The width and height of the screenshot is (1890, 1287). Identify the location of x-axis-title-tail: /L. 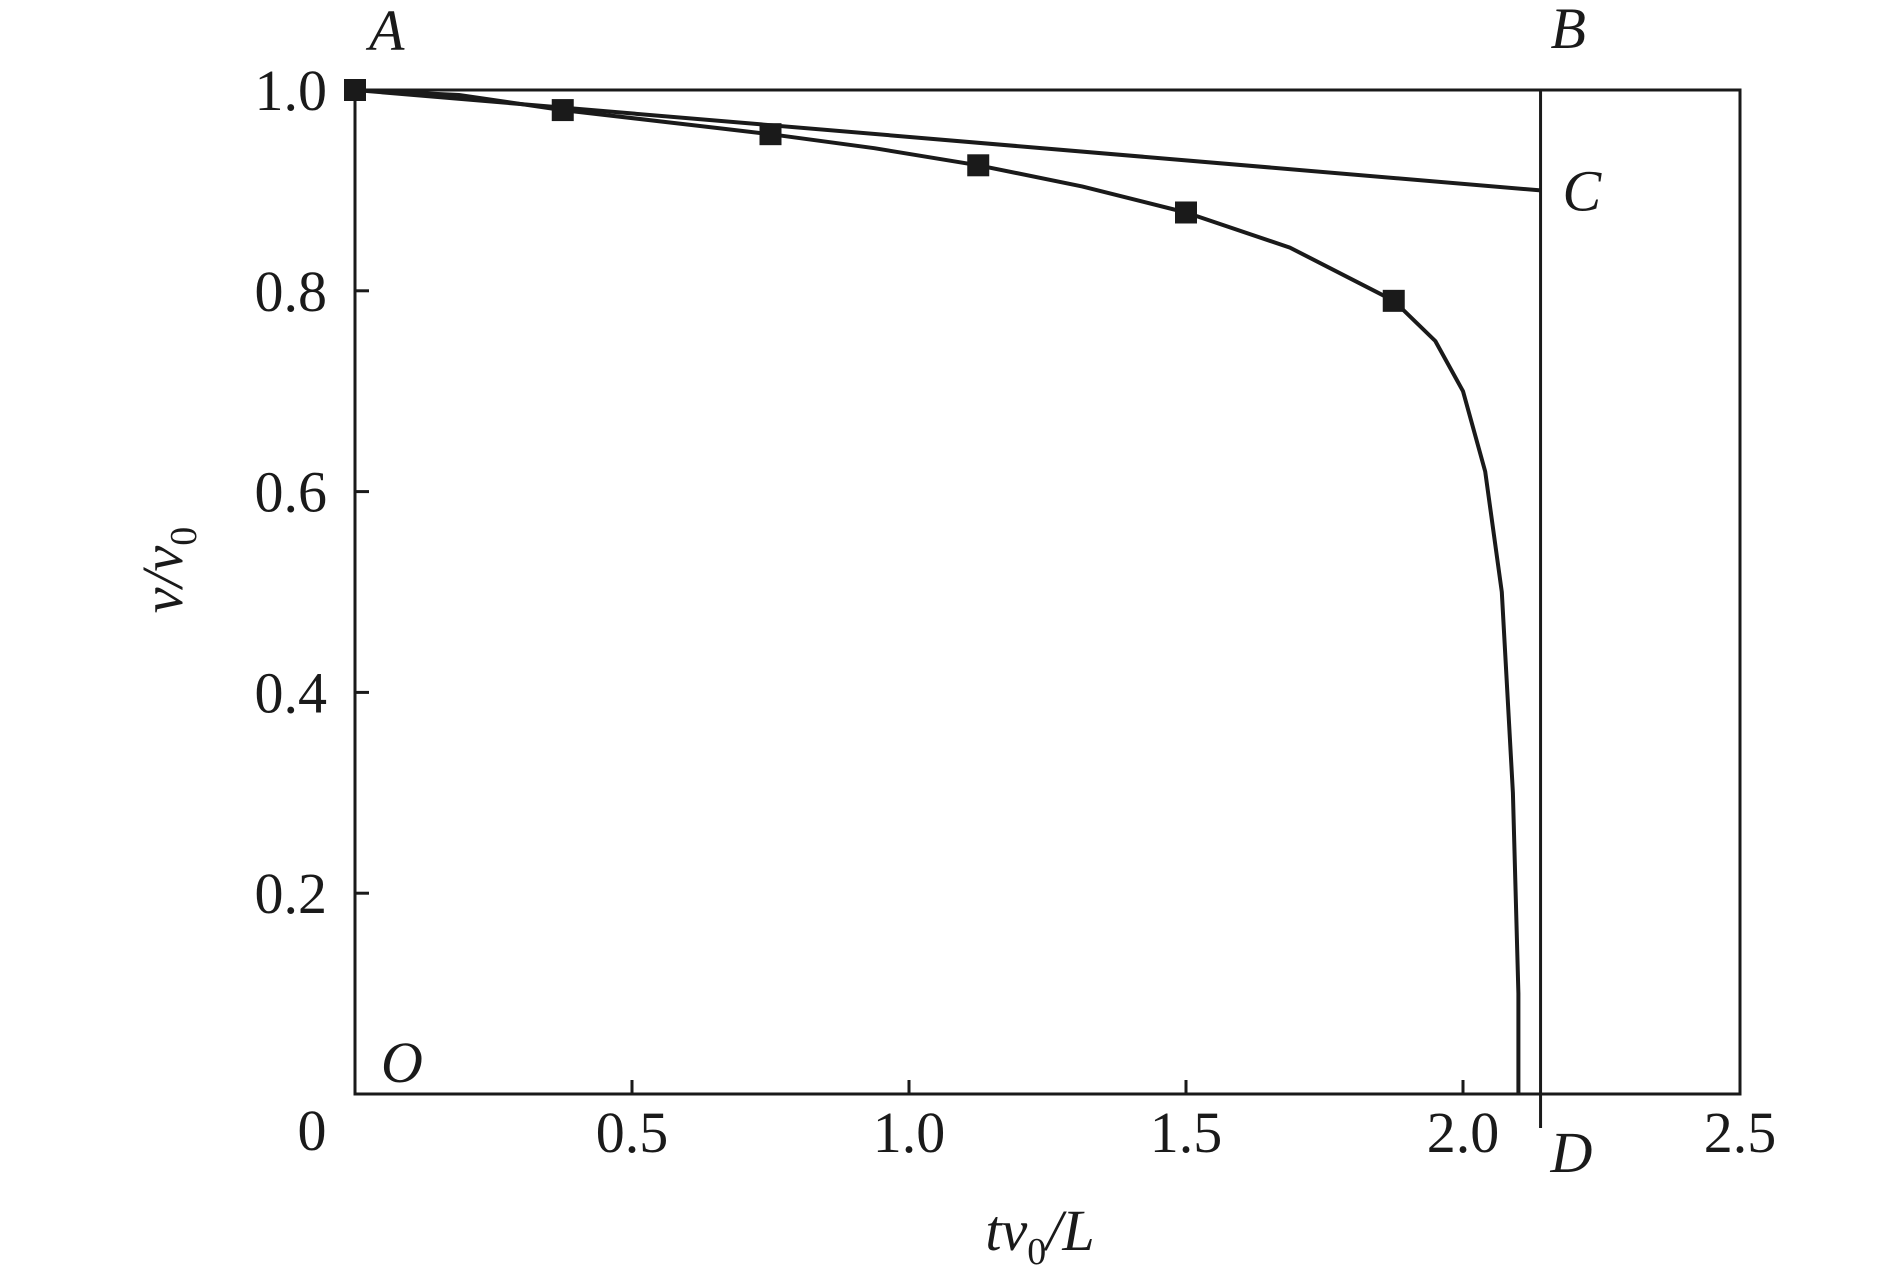
(1068, 1230).